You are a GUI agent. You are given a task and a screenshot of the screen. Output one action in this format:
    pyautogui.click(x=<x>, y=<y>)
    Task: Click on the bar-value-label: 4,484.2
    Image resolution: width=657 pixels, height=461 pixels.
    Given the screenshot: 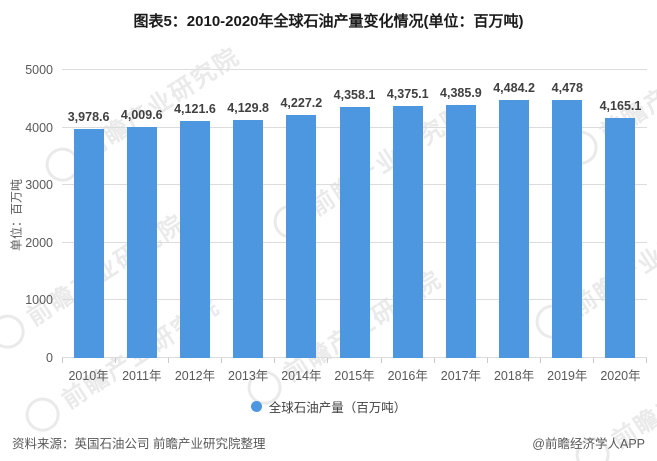 What is the action you would take?
    pyautogui.click(x=514, y=87)
    